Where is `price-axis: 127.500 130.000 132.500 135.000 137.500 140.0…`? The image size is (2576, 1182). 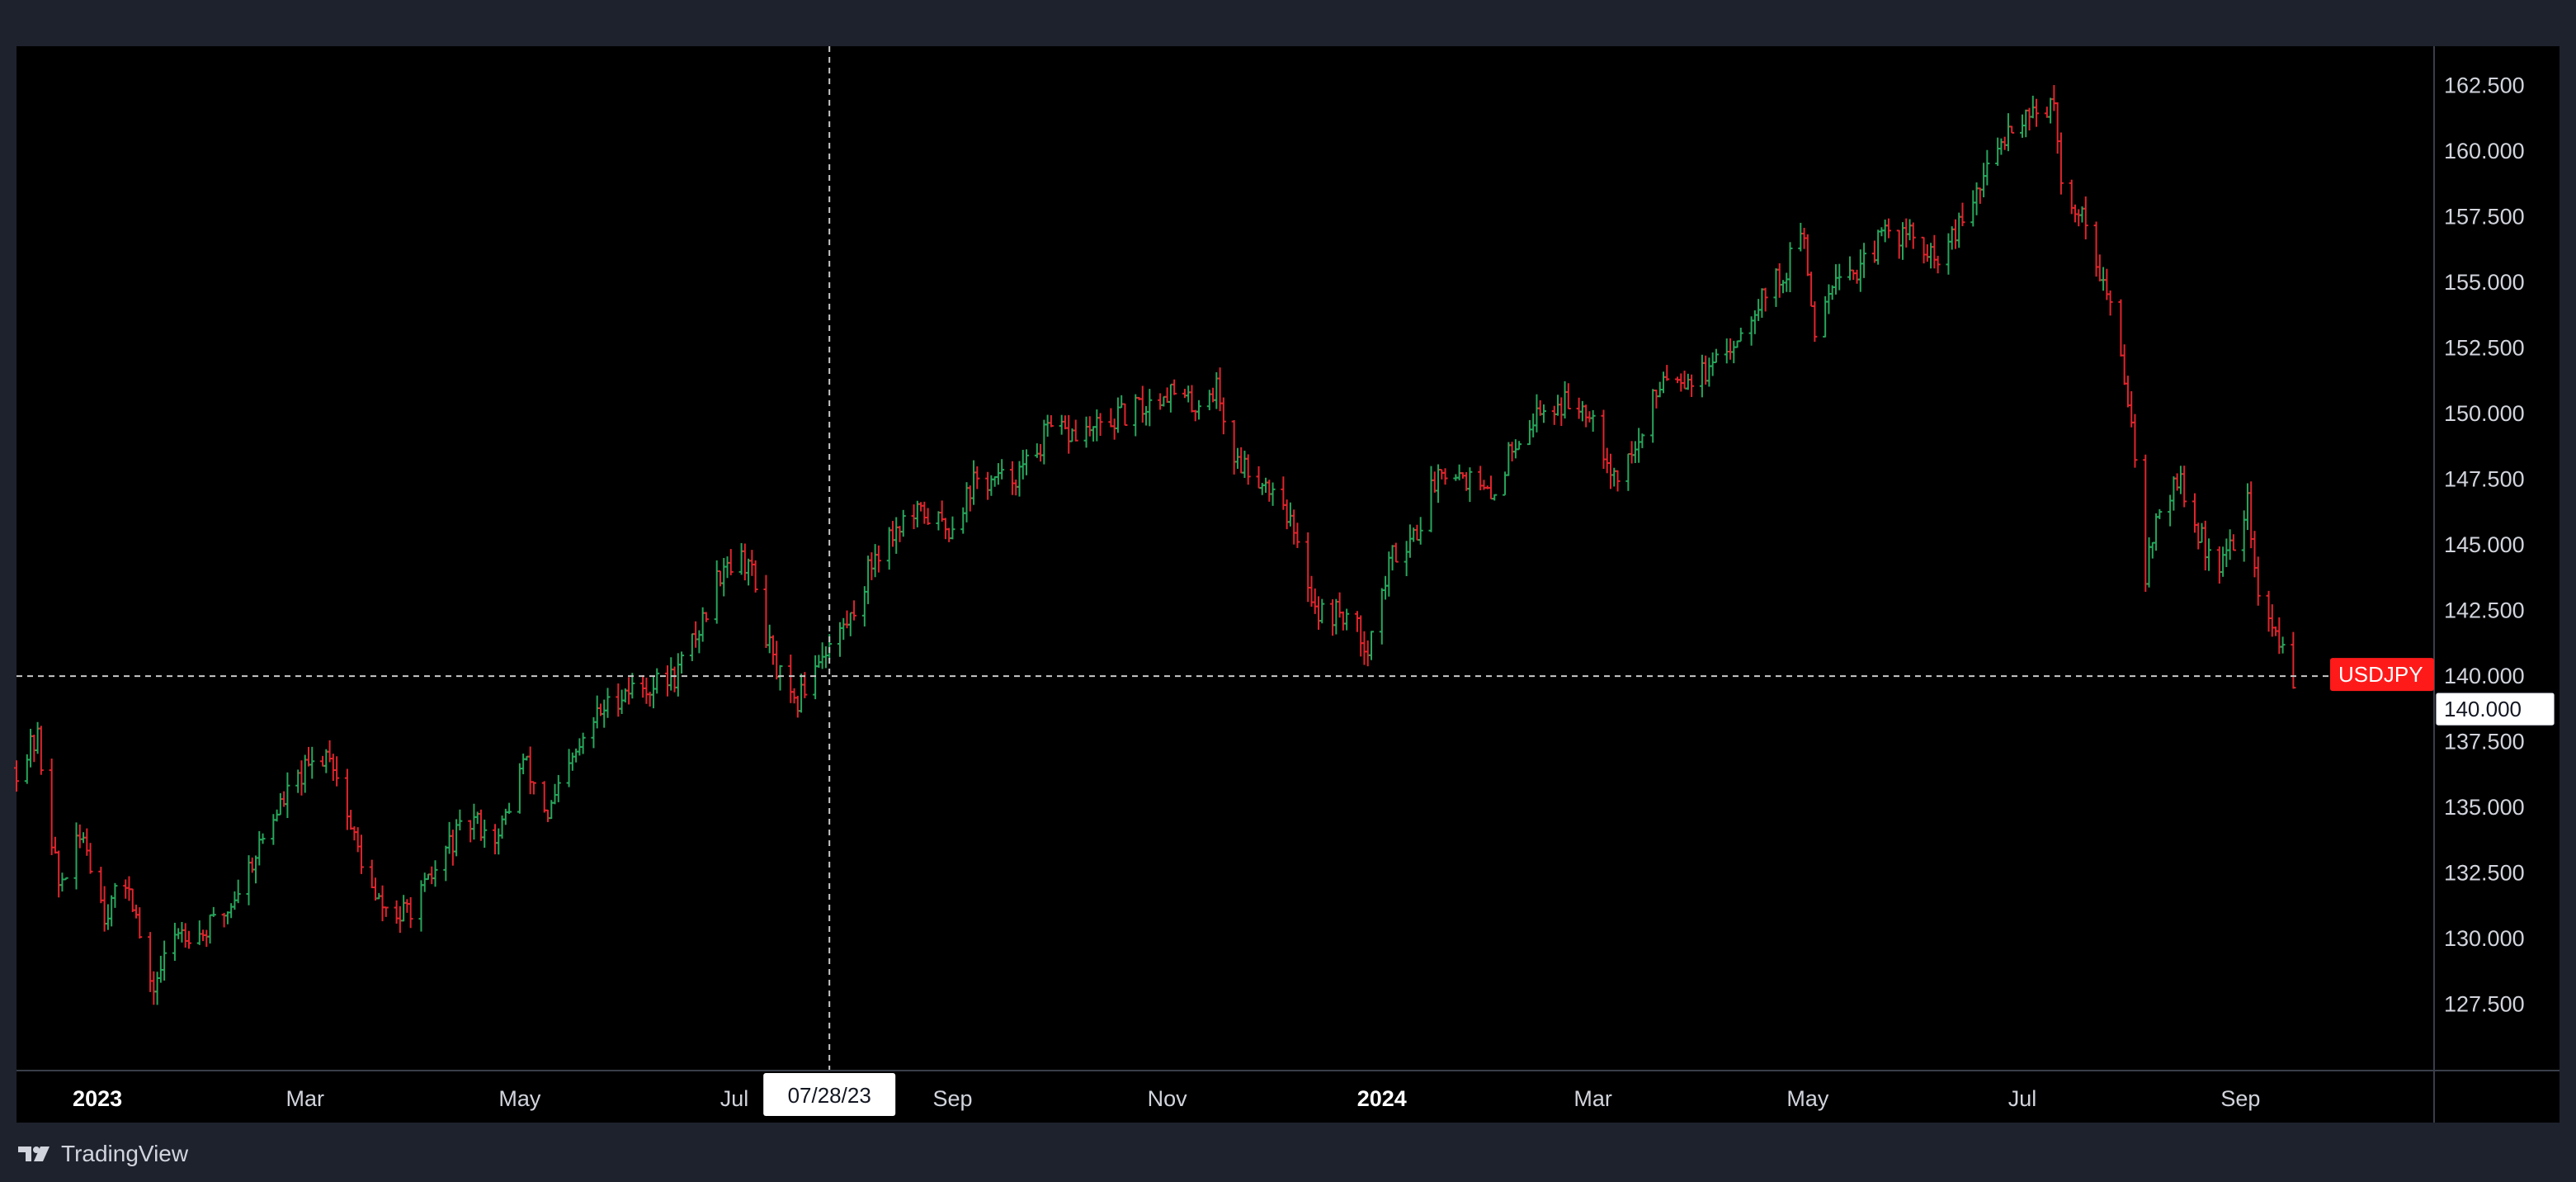 price-axis: 127.500 130.000 132.500 135.000 137.500 140.0… is located at coordinates (2484, 545).